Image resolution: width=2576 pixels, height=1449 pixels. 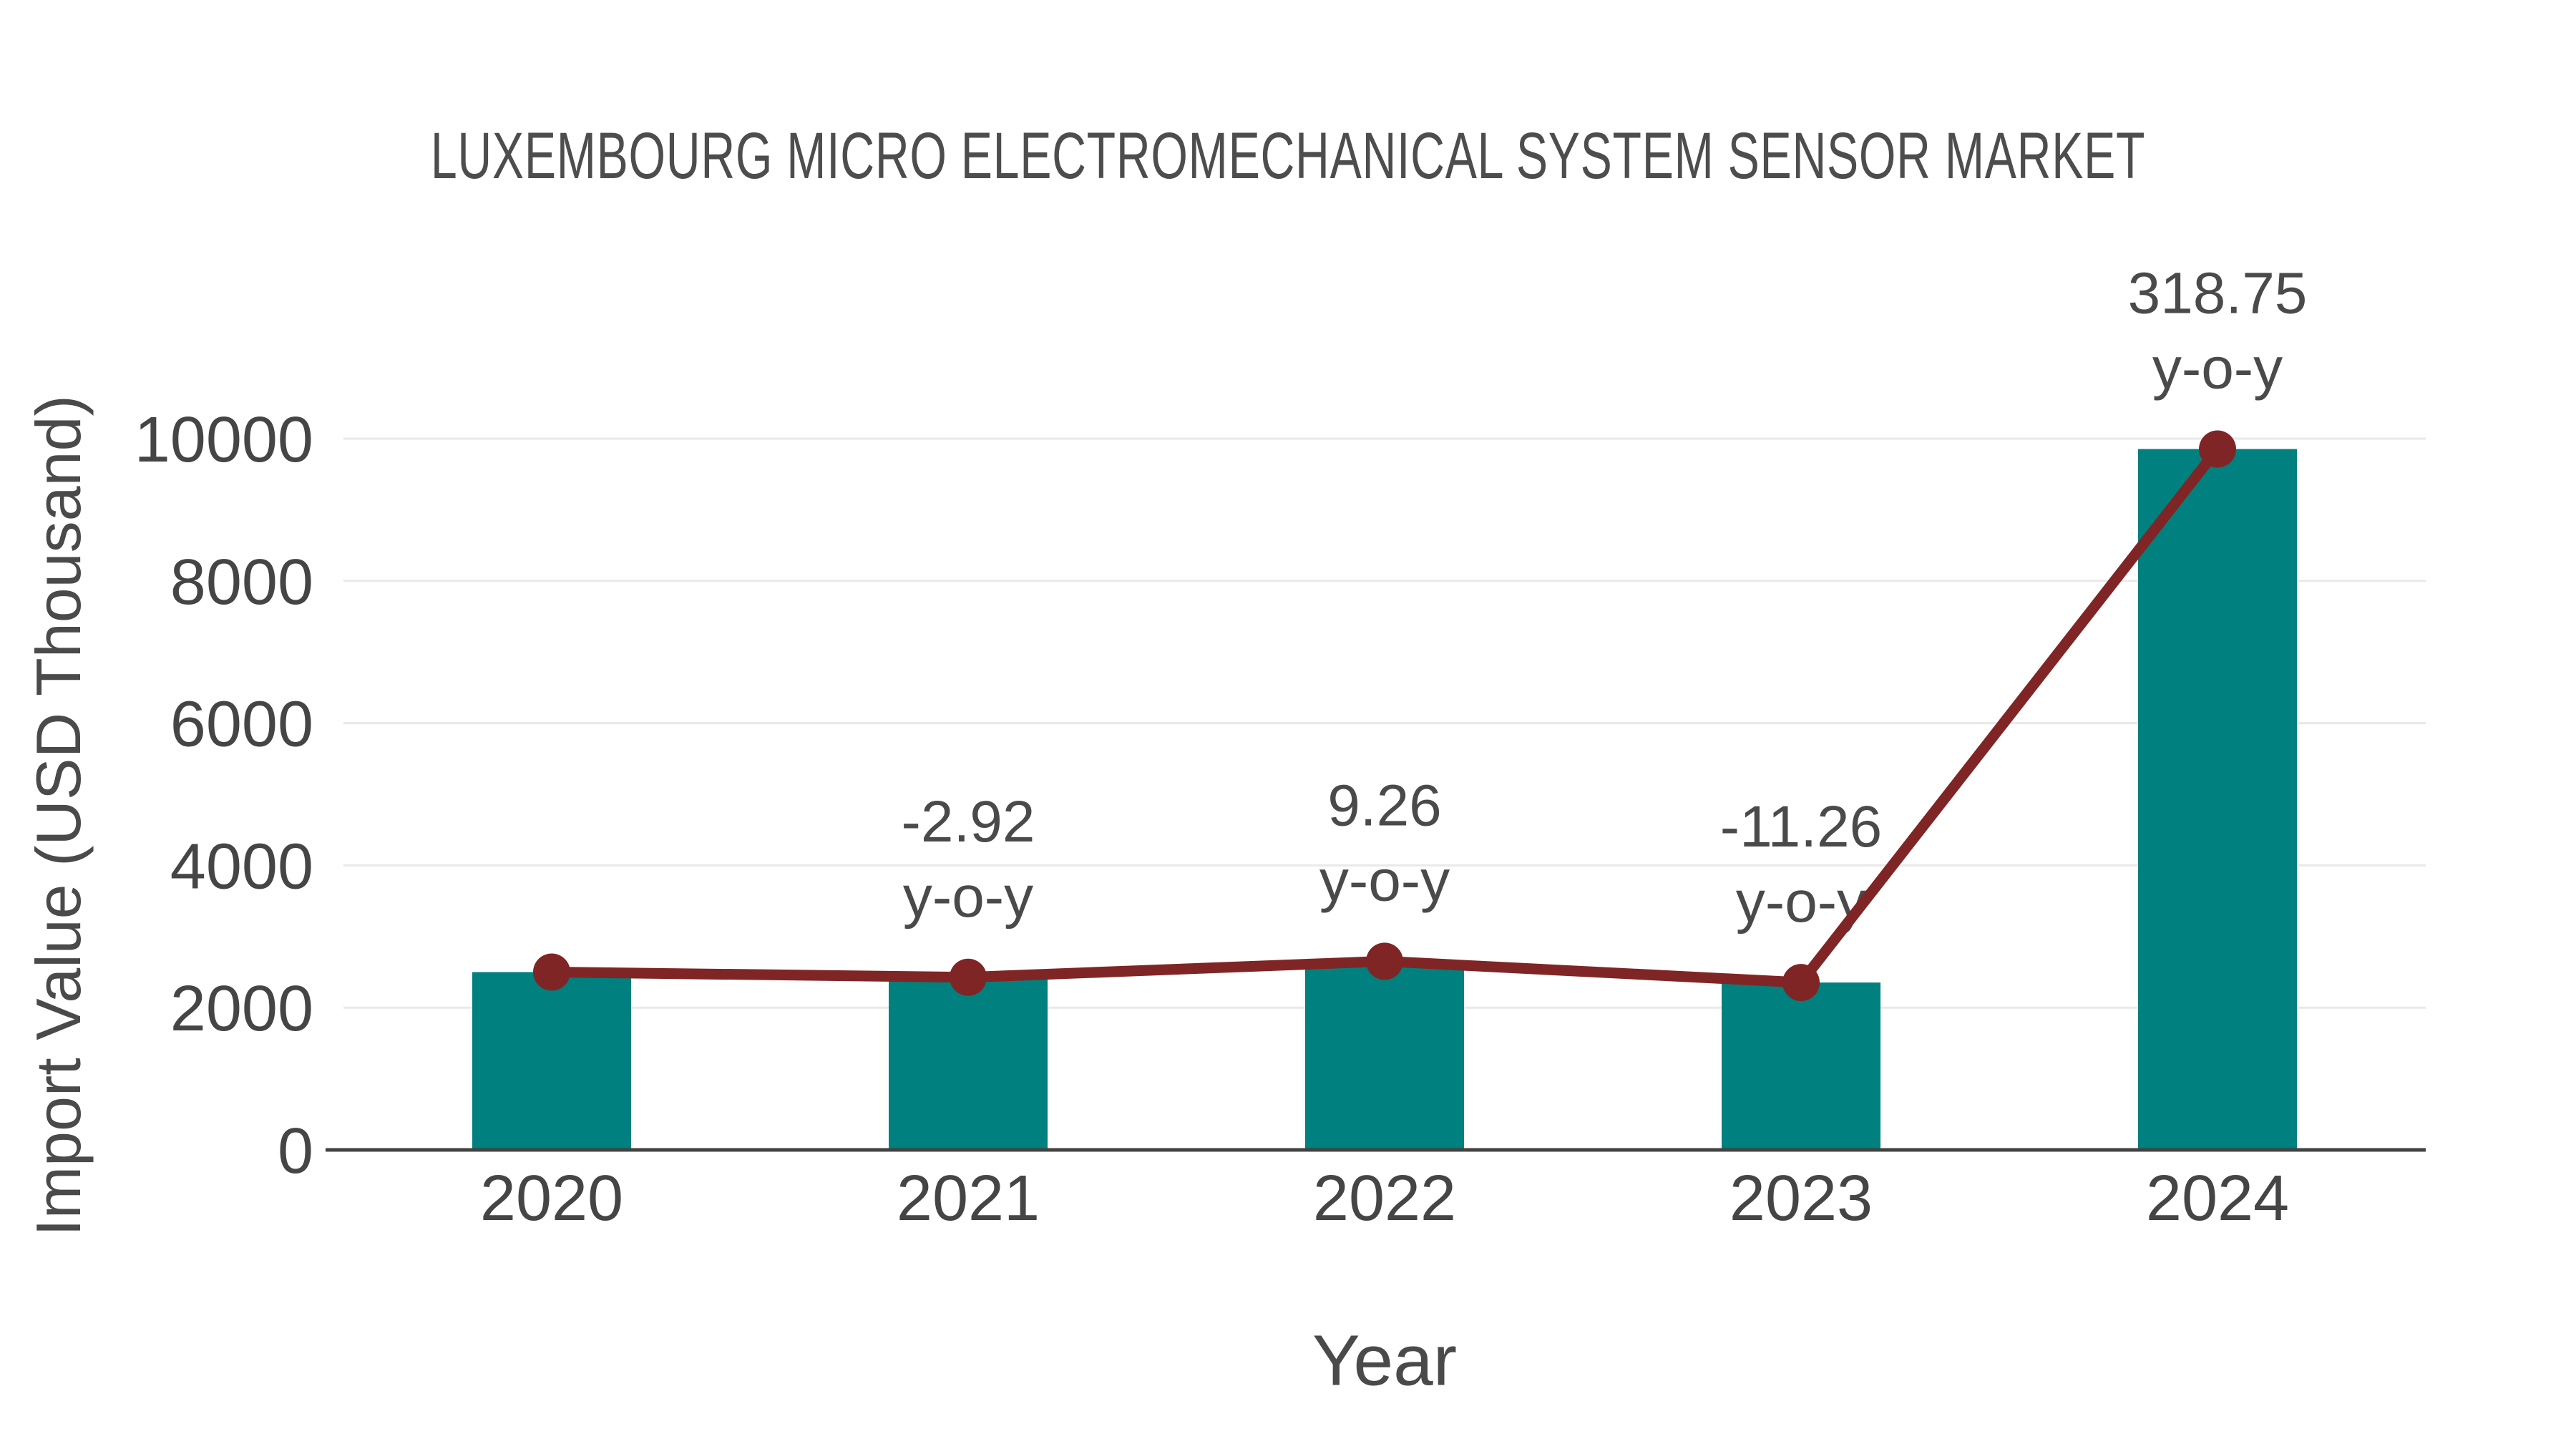 What do you see at coordinates (1801, 826) in the screenshot?
I see `yoy-value-label: -11.26` at bounding box center [1801, 826].